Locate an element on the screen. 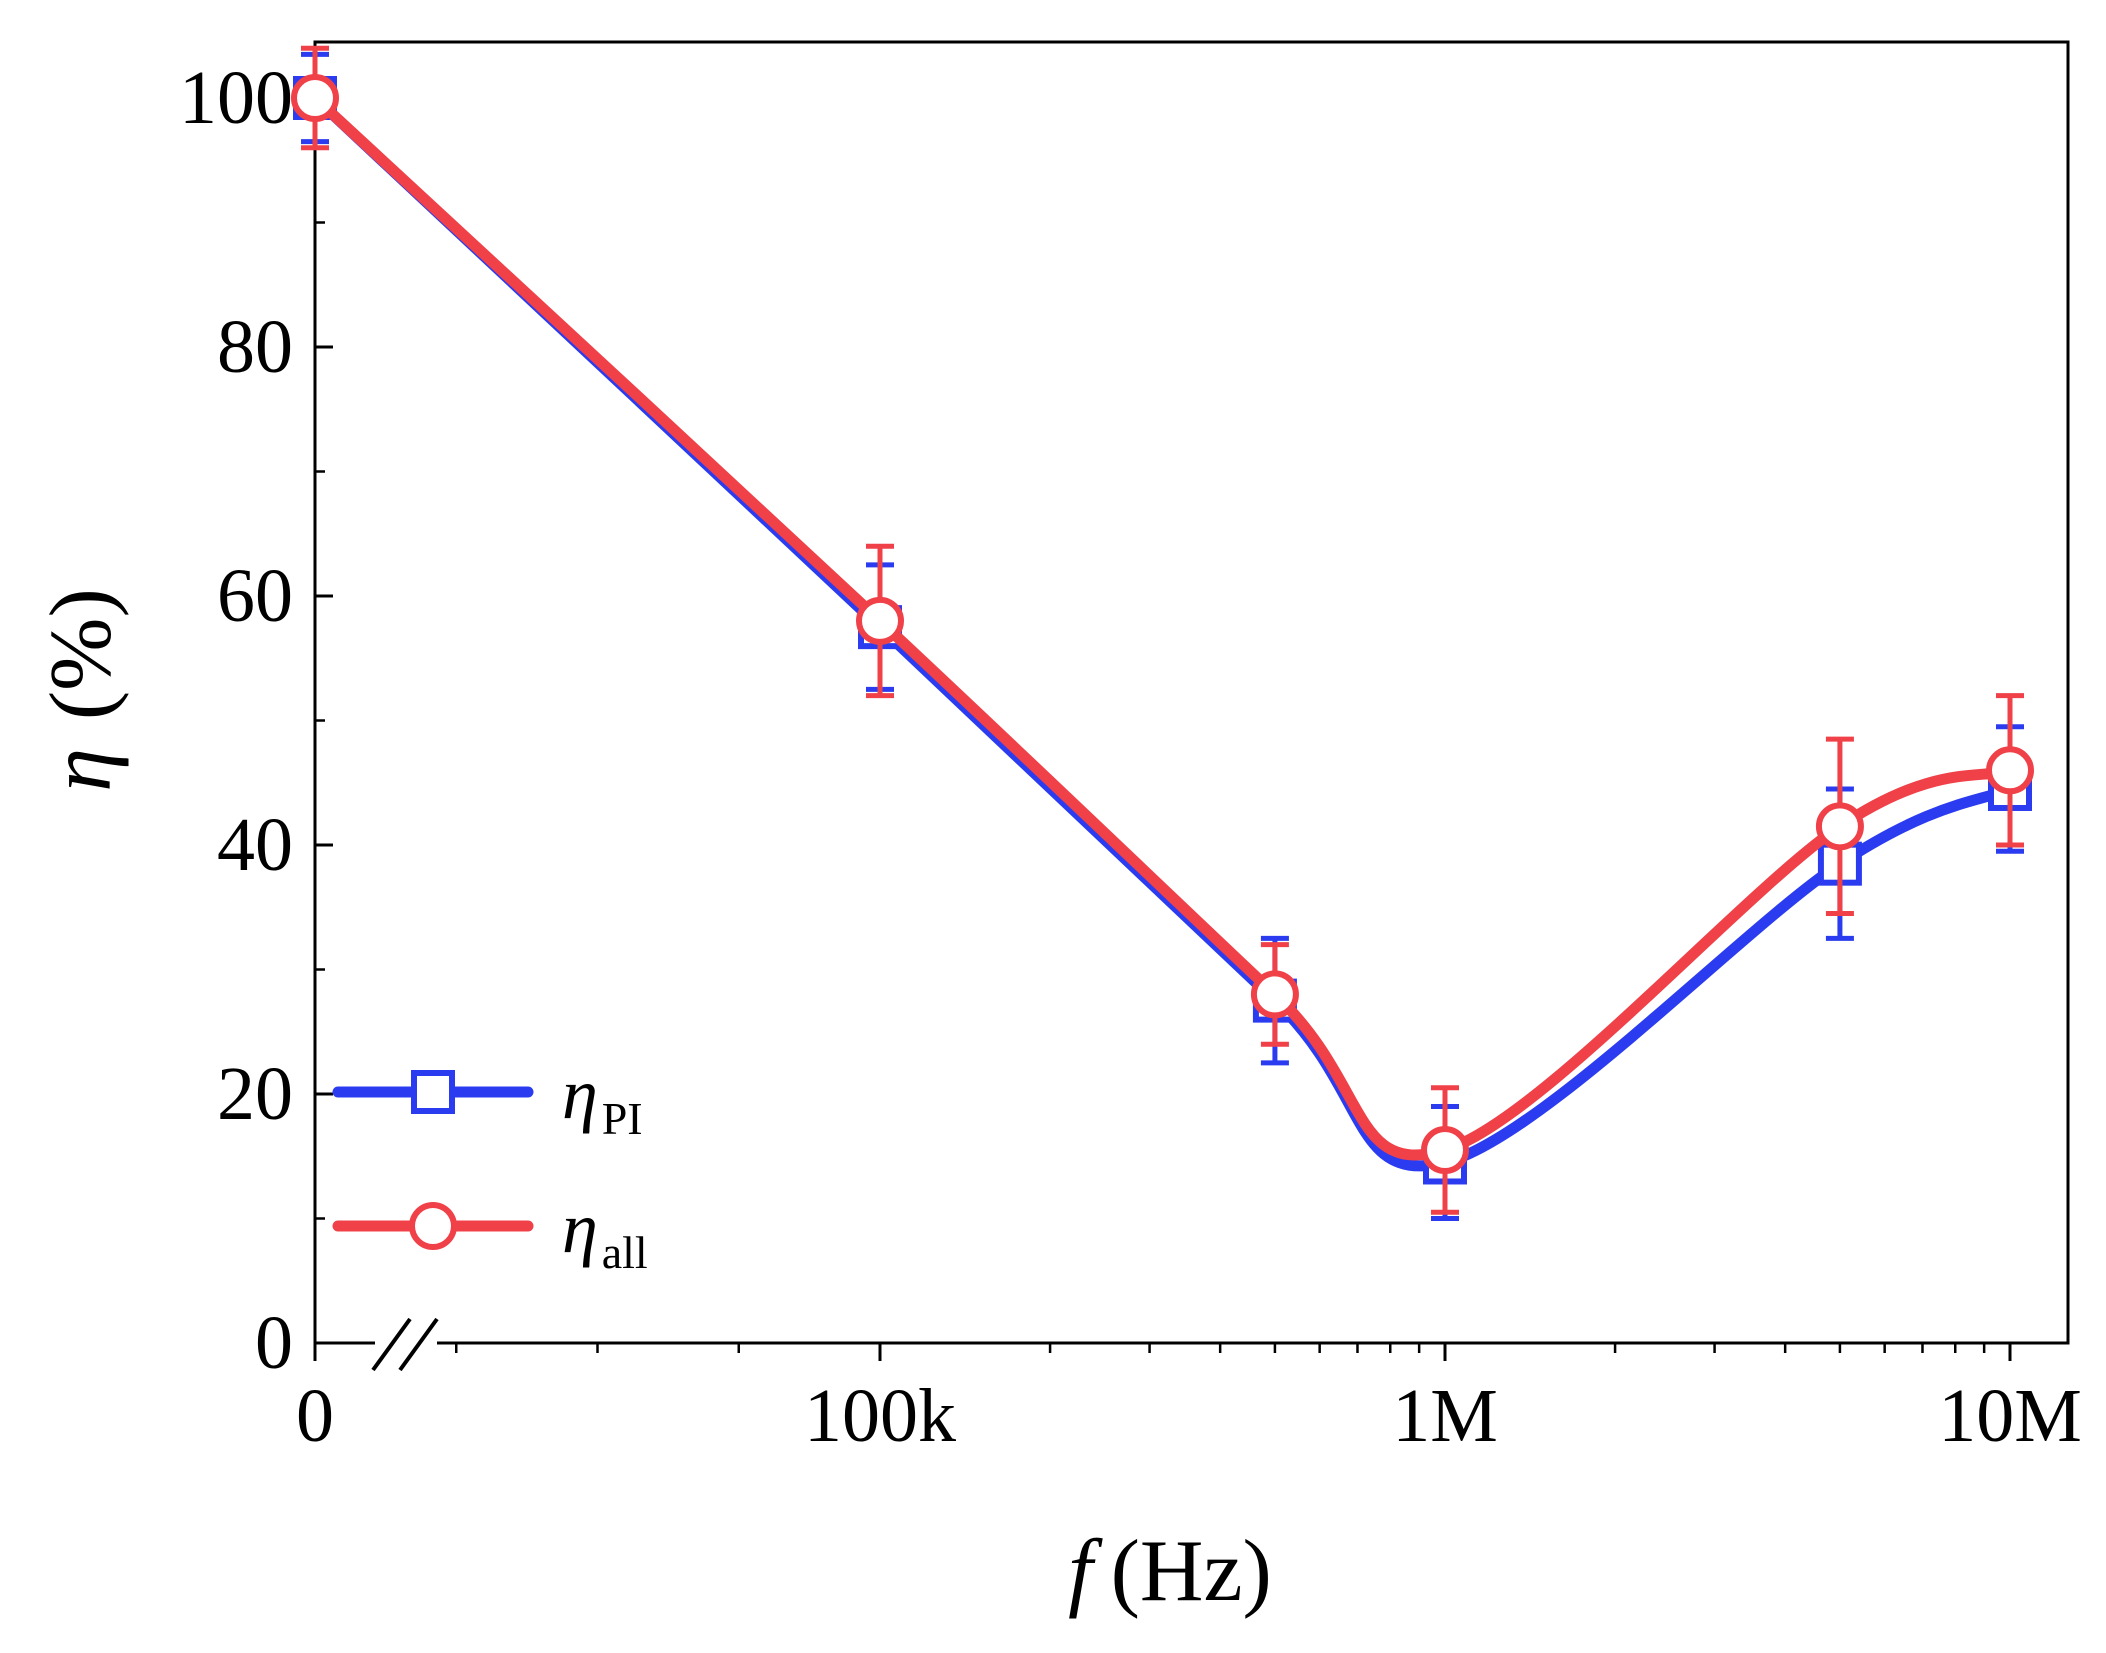 This screenshot has height=1653, width=2106. x-axis-unit: (Hz) is located at coordinates (1191, 1571).